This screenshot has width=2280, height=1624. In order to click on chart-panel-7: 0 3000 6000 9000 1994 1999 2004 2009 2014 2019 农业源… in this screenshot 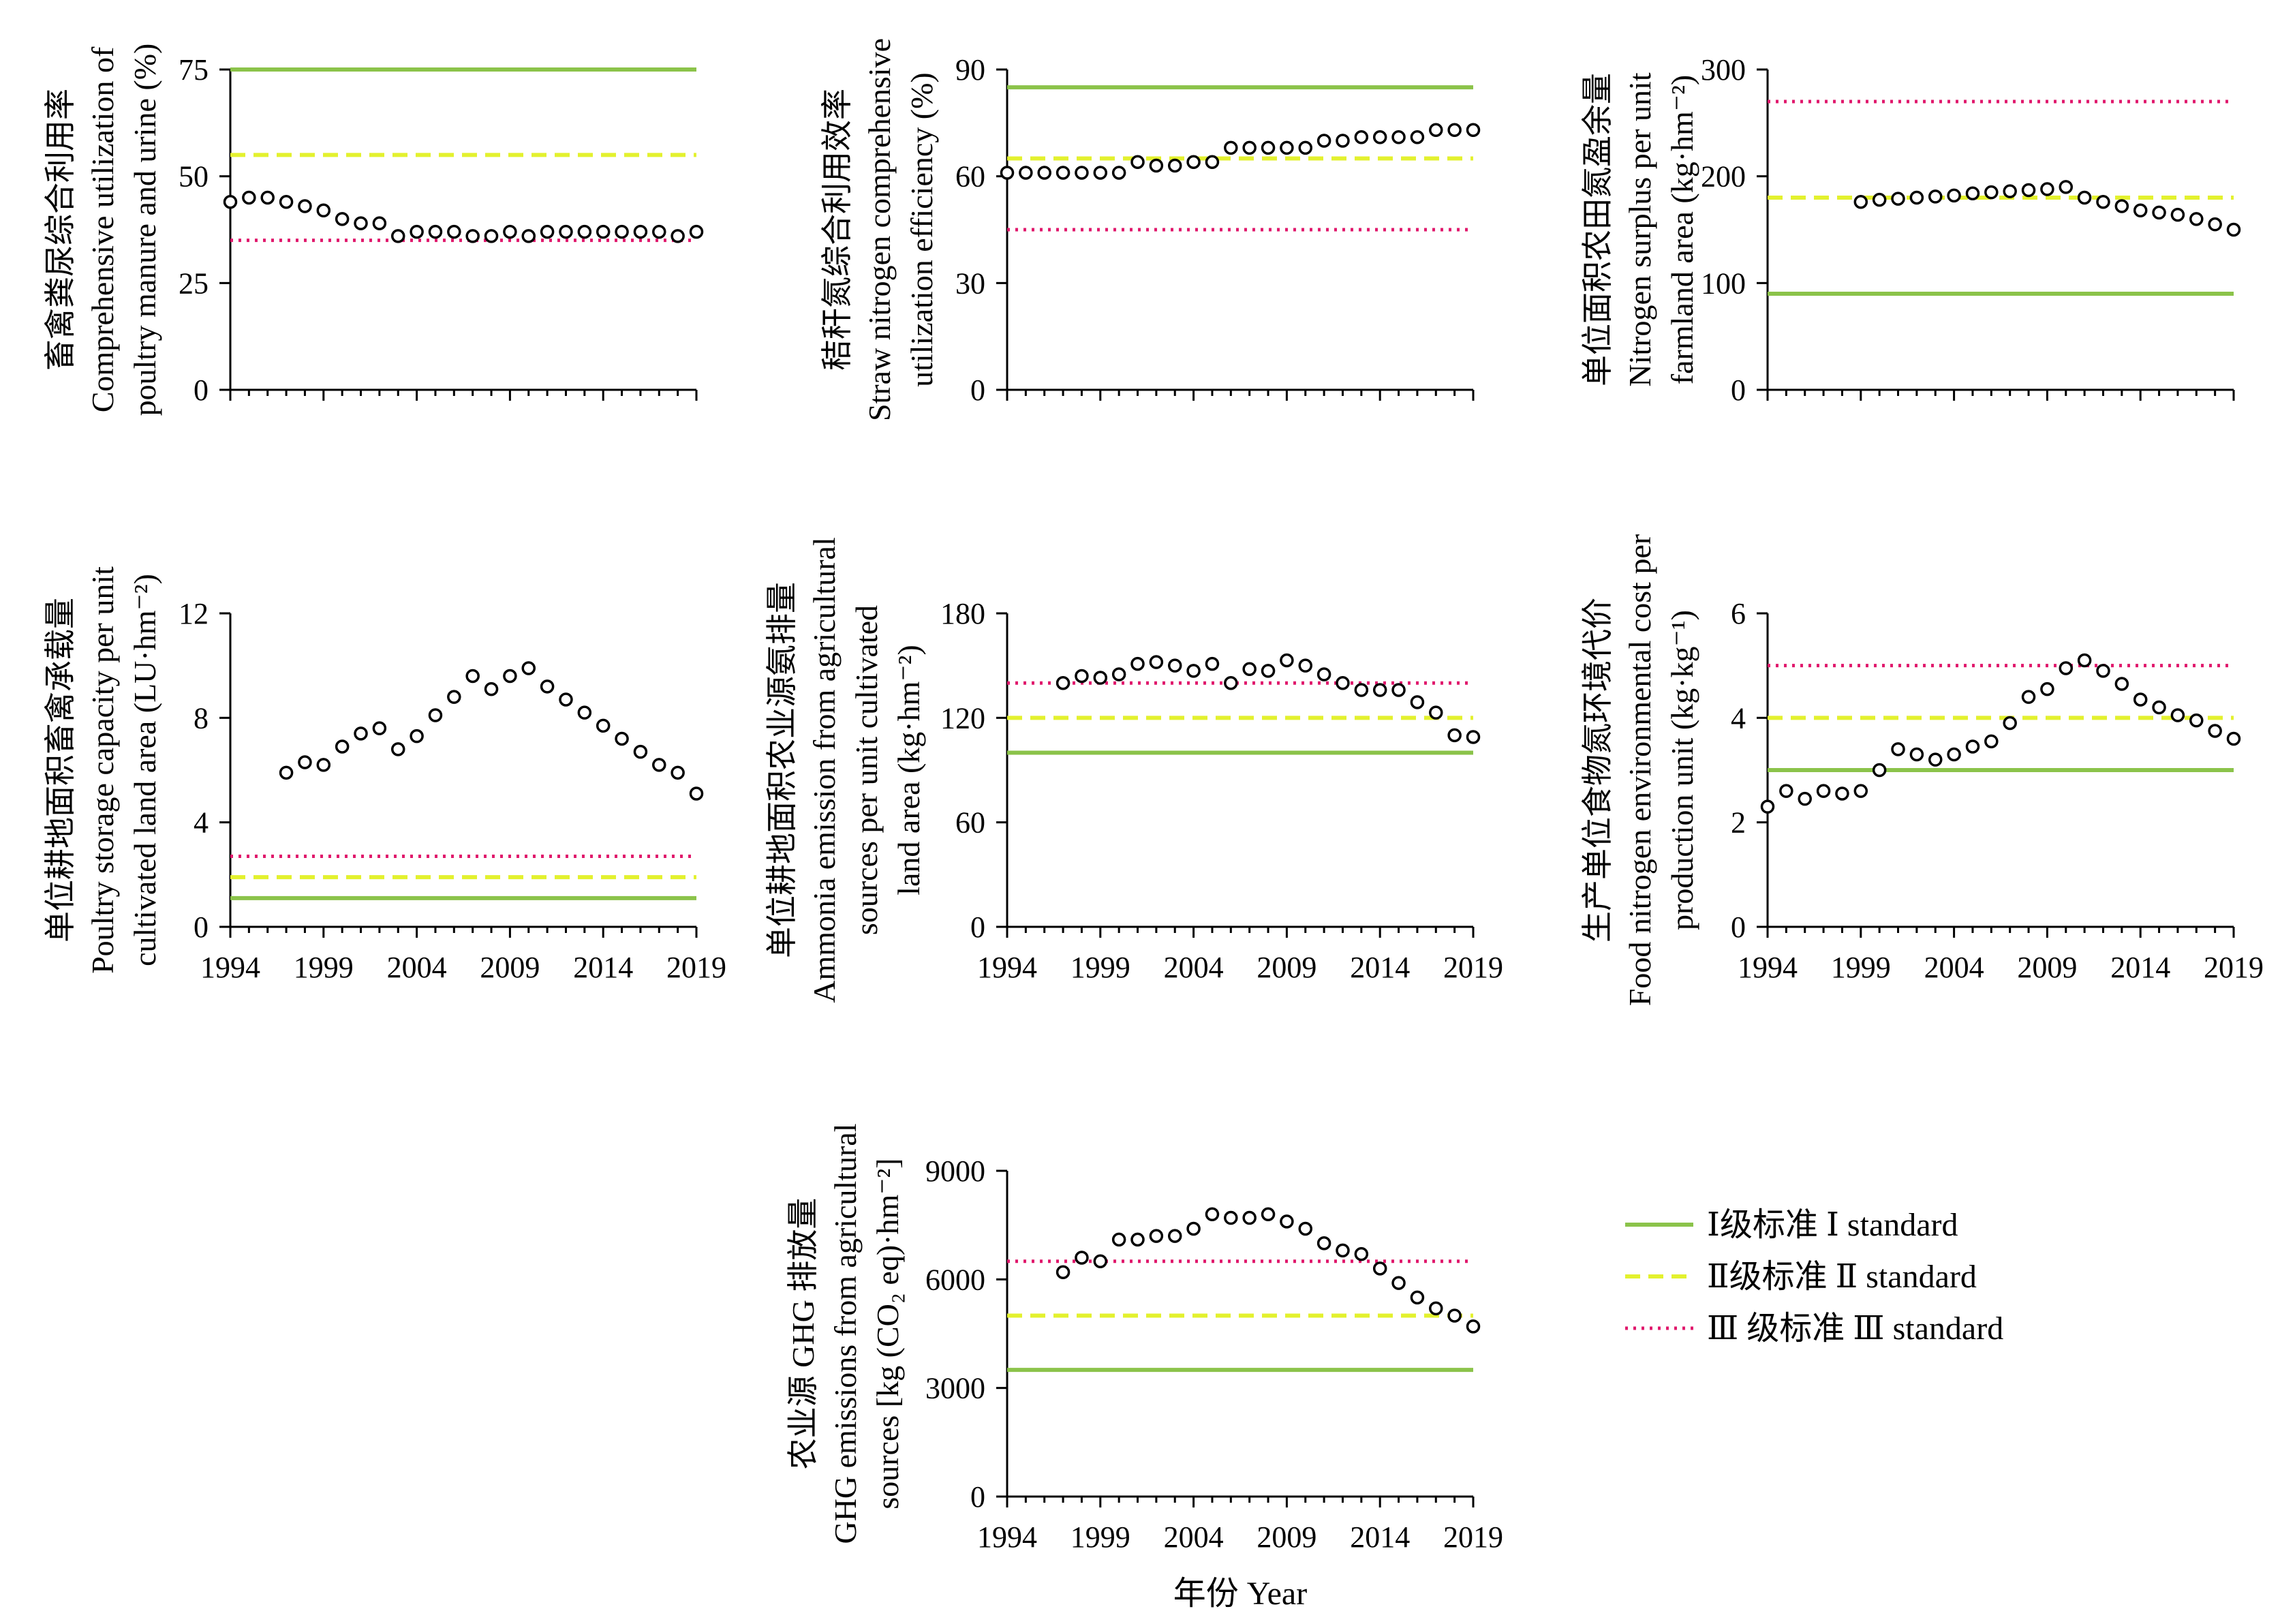, I will do `click(1145, 1367)`.